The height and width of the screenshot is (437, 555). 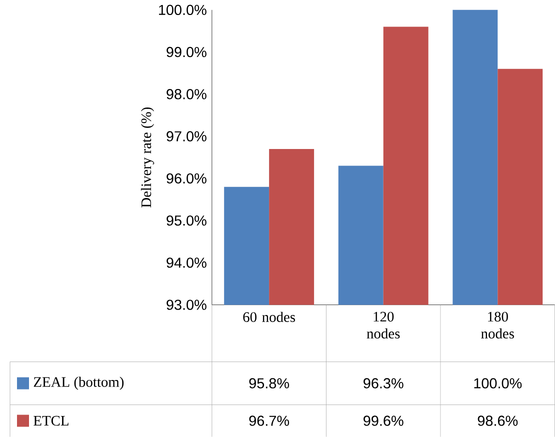 I want to click on y-tick-label: 96.0%, so click(x=186, y=178).